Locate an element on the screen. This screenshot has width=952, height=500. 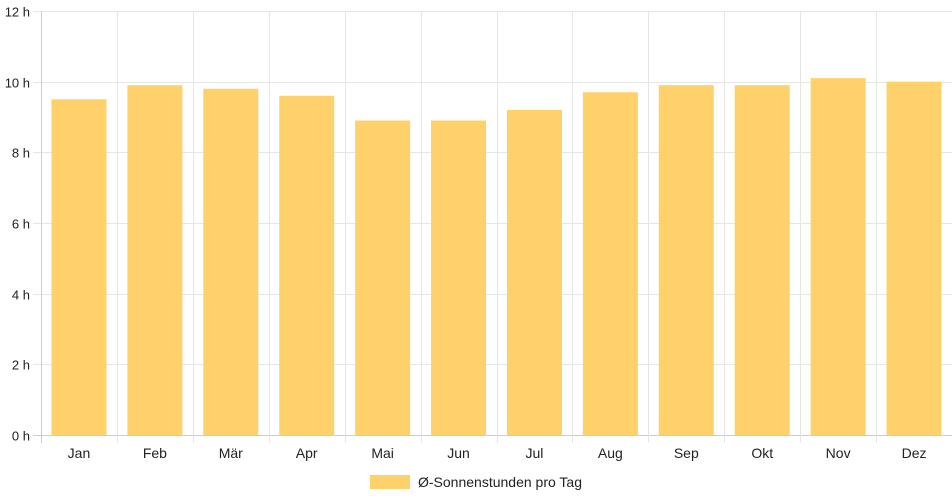
y-tick-label: 6 h is located at coordinates (21, 224).